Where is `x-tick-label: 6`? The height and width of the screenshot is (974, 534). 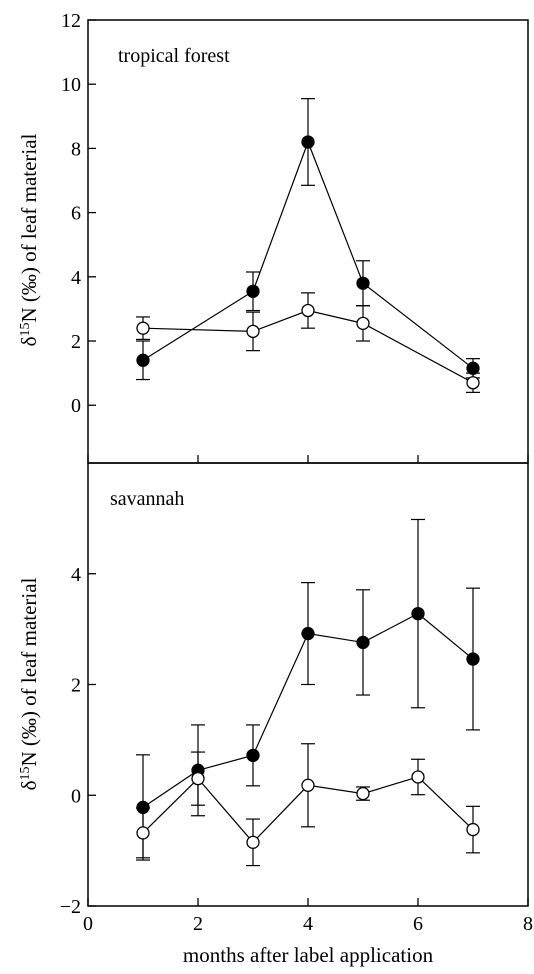
x-tick-label: 6 is located at coordinates (418, 924).